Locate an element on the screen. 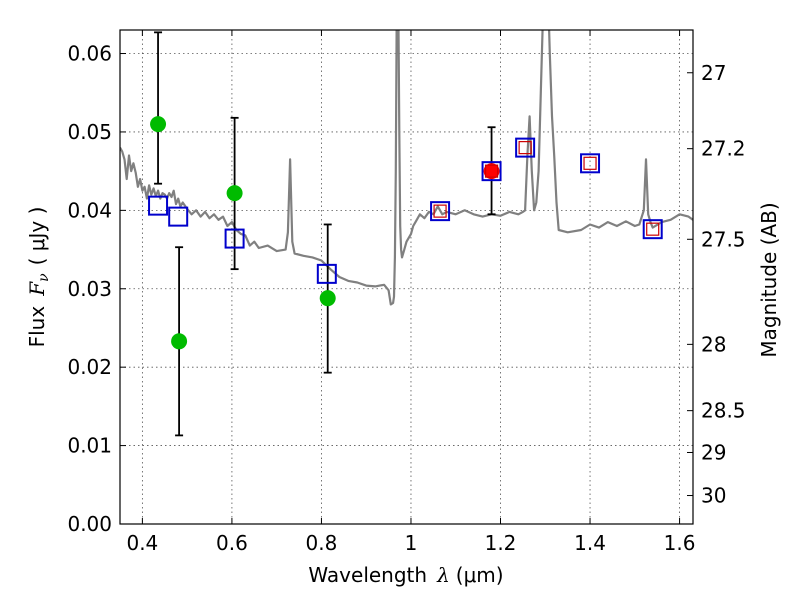 This screenshot has width=800, height=600. y2-tick-label: 27.2 is located at coordinates (723, 149).